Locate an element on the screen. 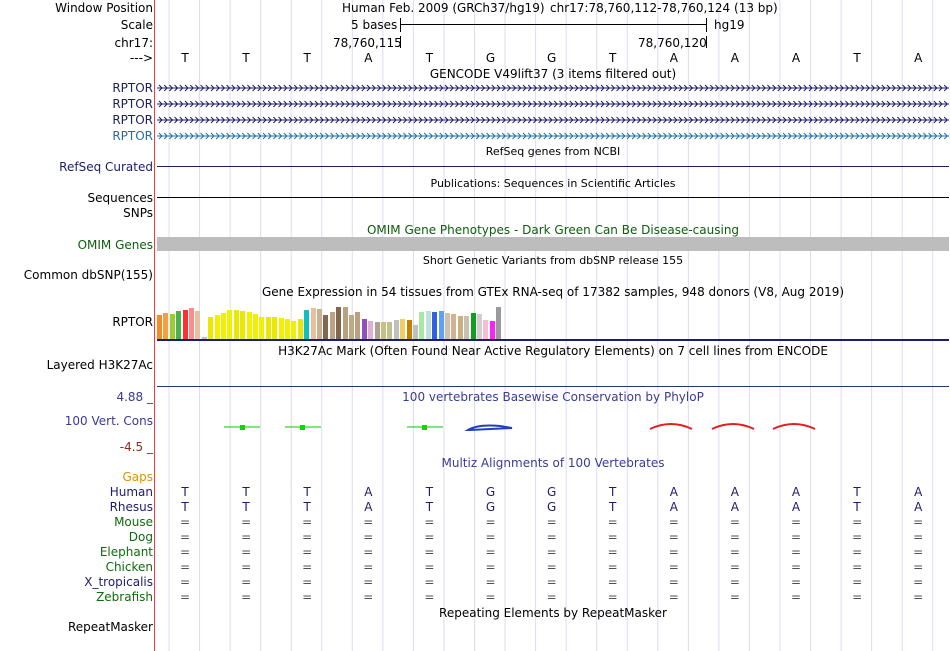  gencode-title: GENCODE V49lift37 (3 items filtered out) is located at coordinates (553, 74).